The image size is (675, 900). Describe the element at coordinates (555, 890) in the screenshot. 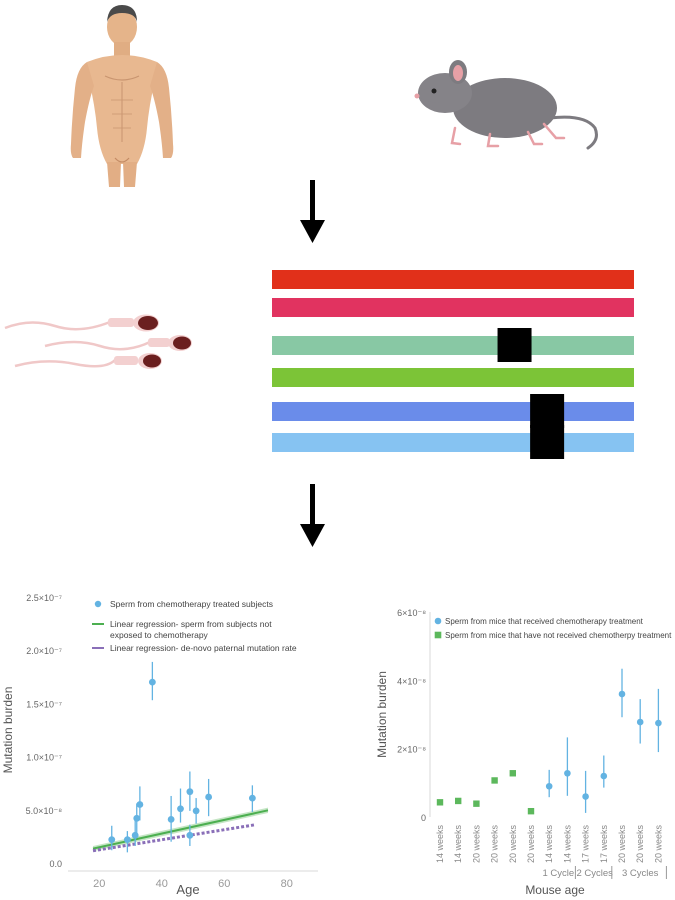

I see `x-axis-label: Mouse age` at that location.